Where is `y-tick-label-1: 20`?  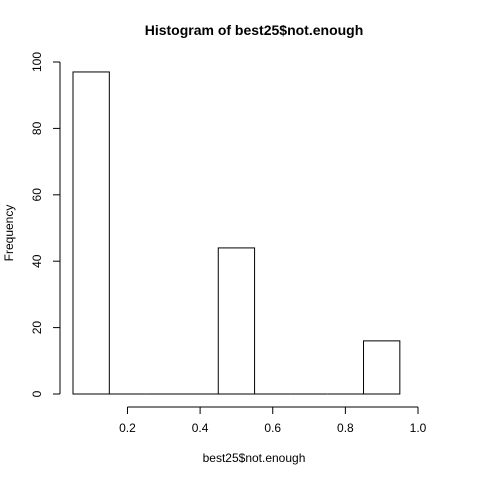
y-tick-label-1: 20 is located at coordinates (37, 328).